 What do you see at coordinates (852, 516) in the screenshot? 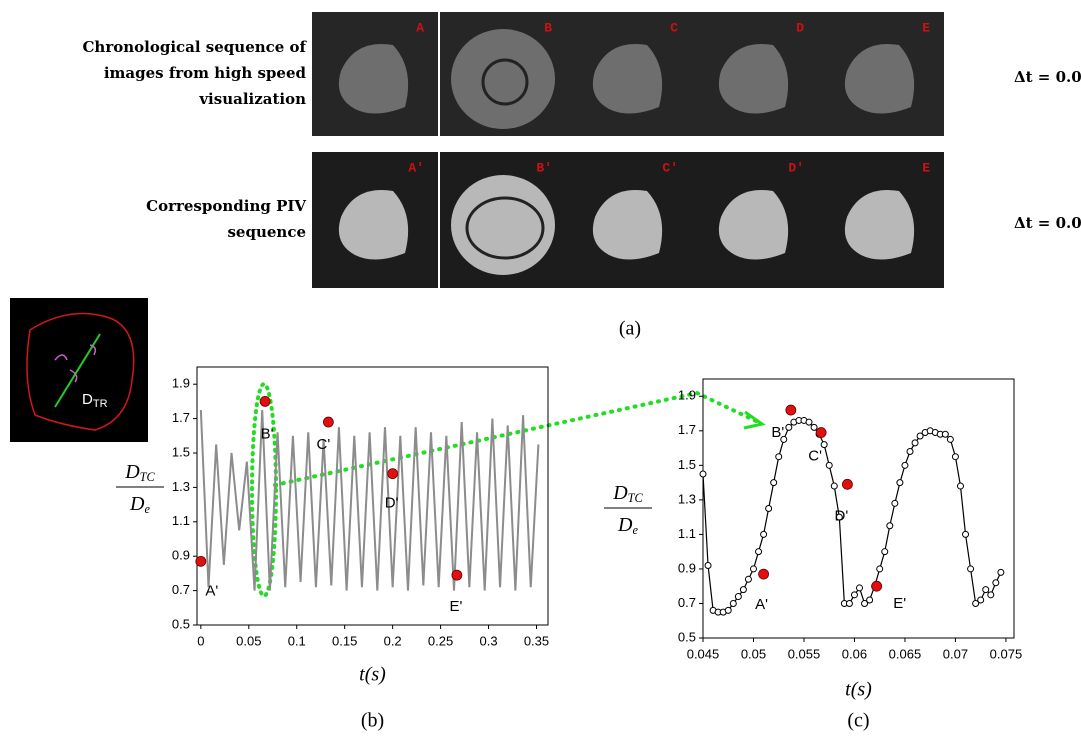
I see `data-line` at bounding box center [852, 516].